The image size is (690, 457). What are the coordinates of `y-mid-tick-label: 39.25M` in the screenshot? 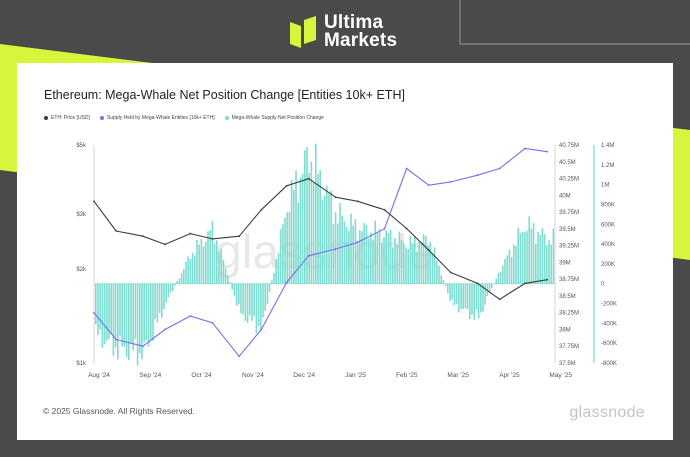 It's located at (569, 247).